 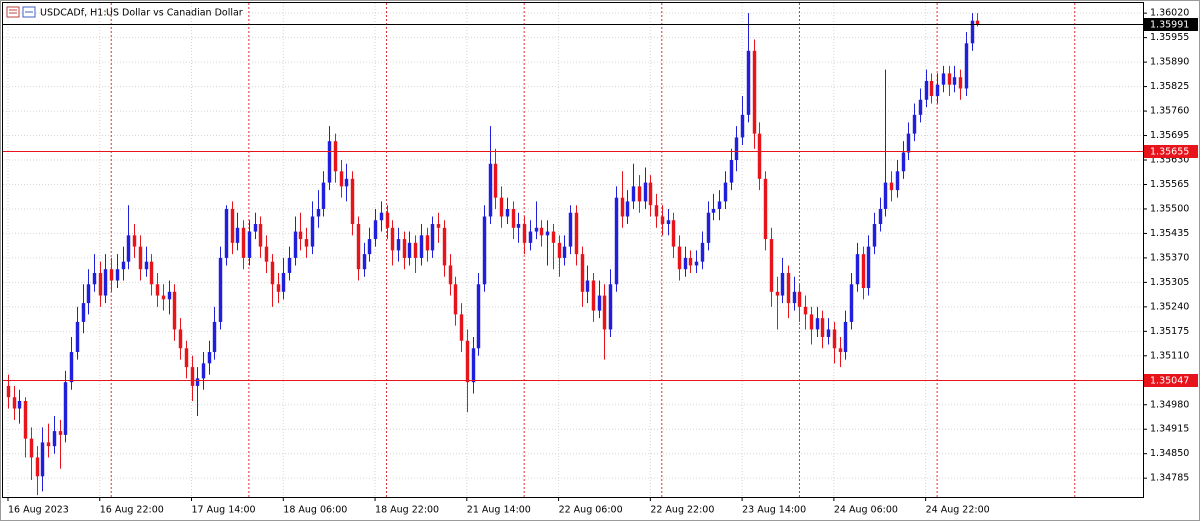 I want to click on x-tick-label: 22 Aug 06:00, so click(x=591, y=510).